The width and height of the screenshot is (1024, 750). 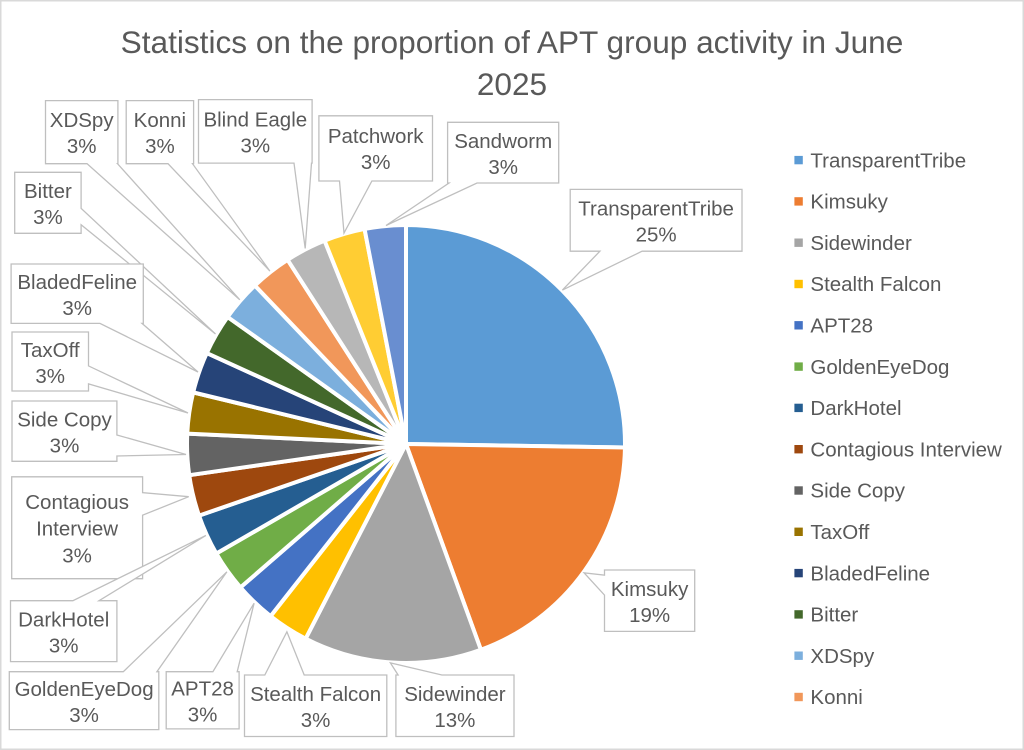 What do you see at coordinates (503, 141) in the screenshot?
I see `svg-text: Sandworm` at bounding box center [503, 141].